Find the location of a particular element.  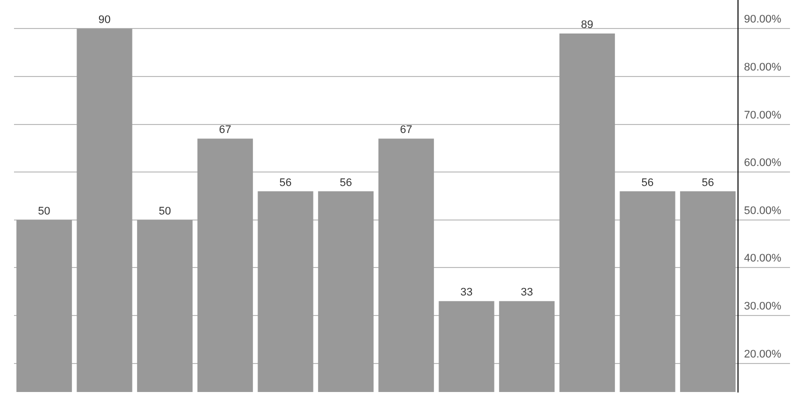

data-label: 89 is located at coordinates (587, 24).